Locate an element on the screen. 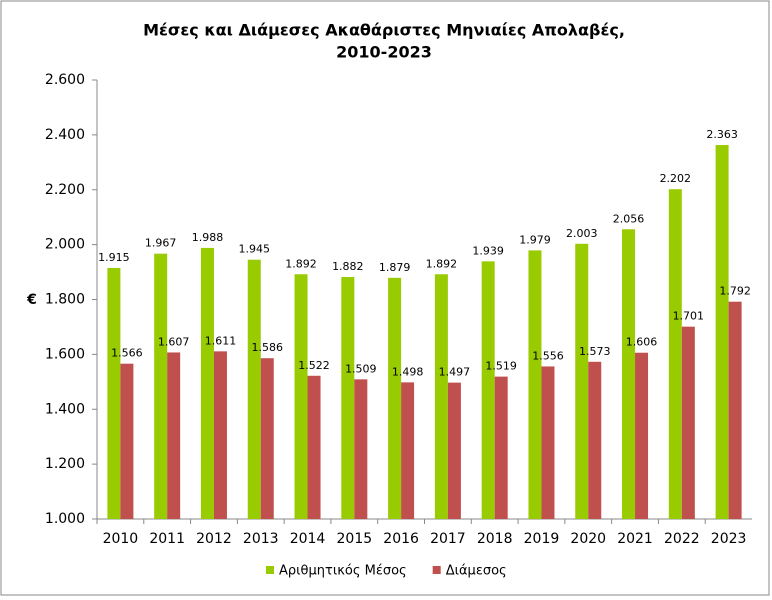  value-label: 2.056 is located at coordinates (629, 218).